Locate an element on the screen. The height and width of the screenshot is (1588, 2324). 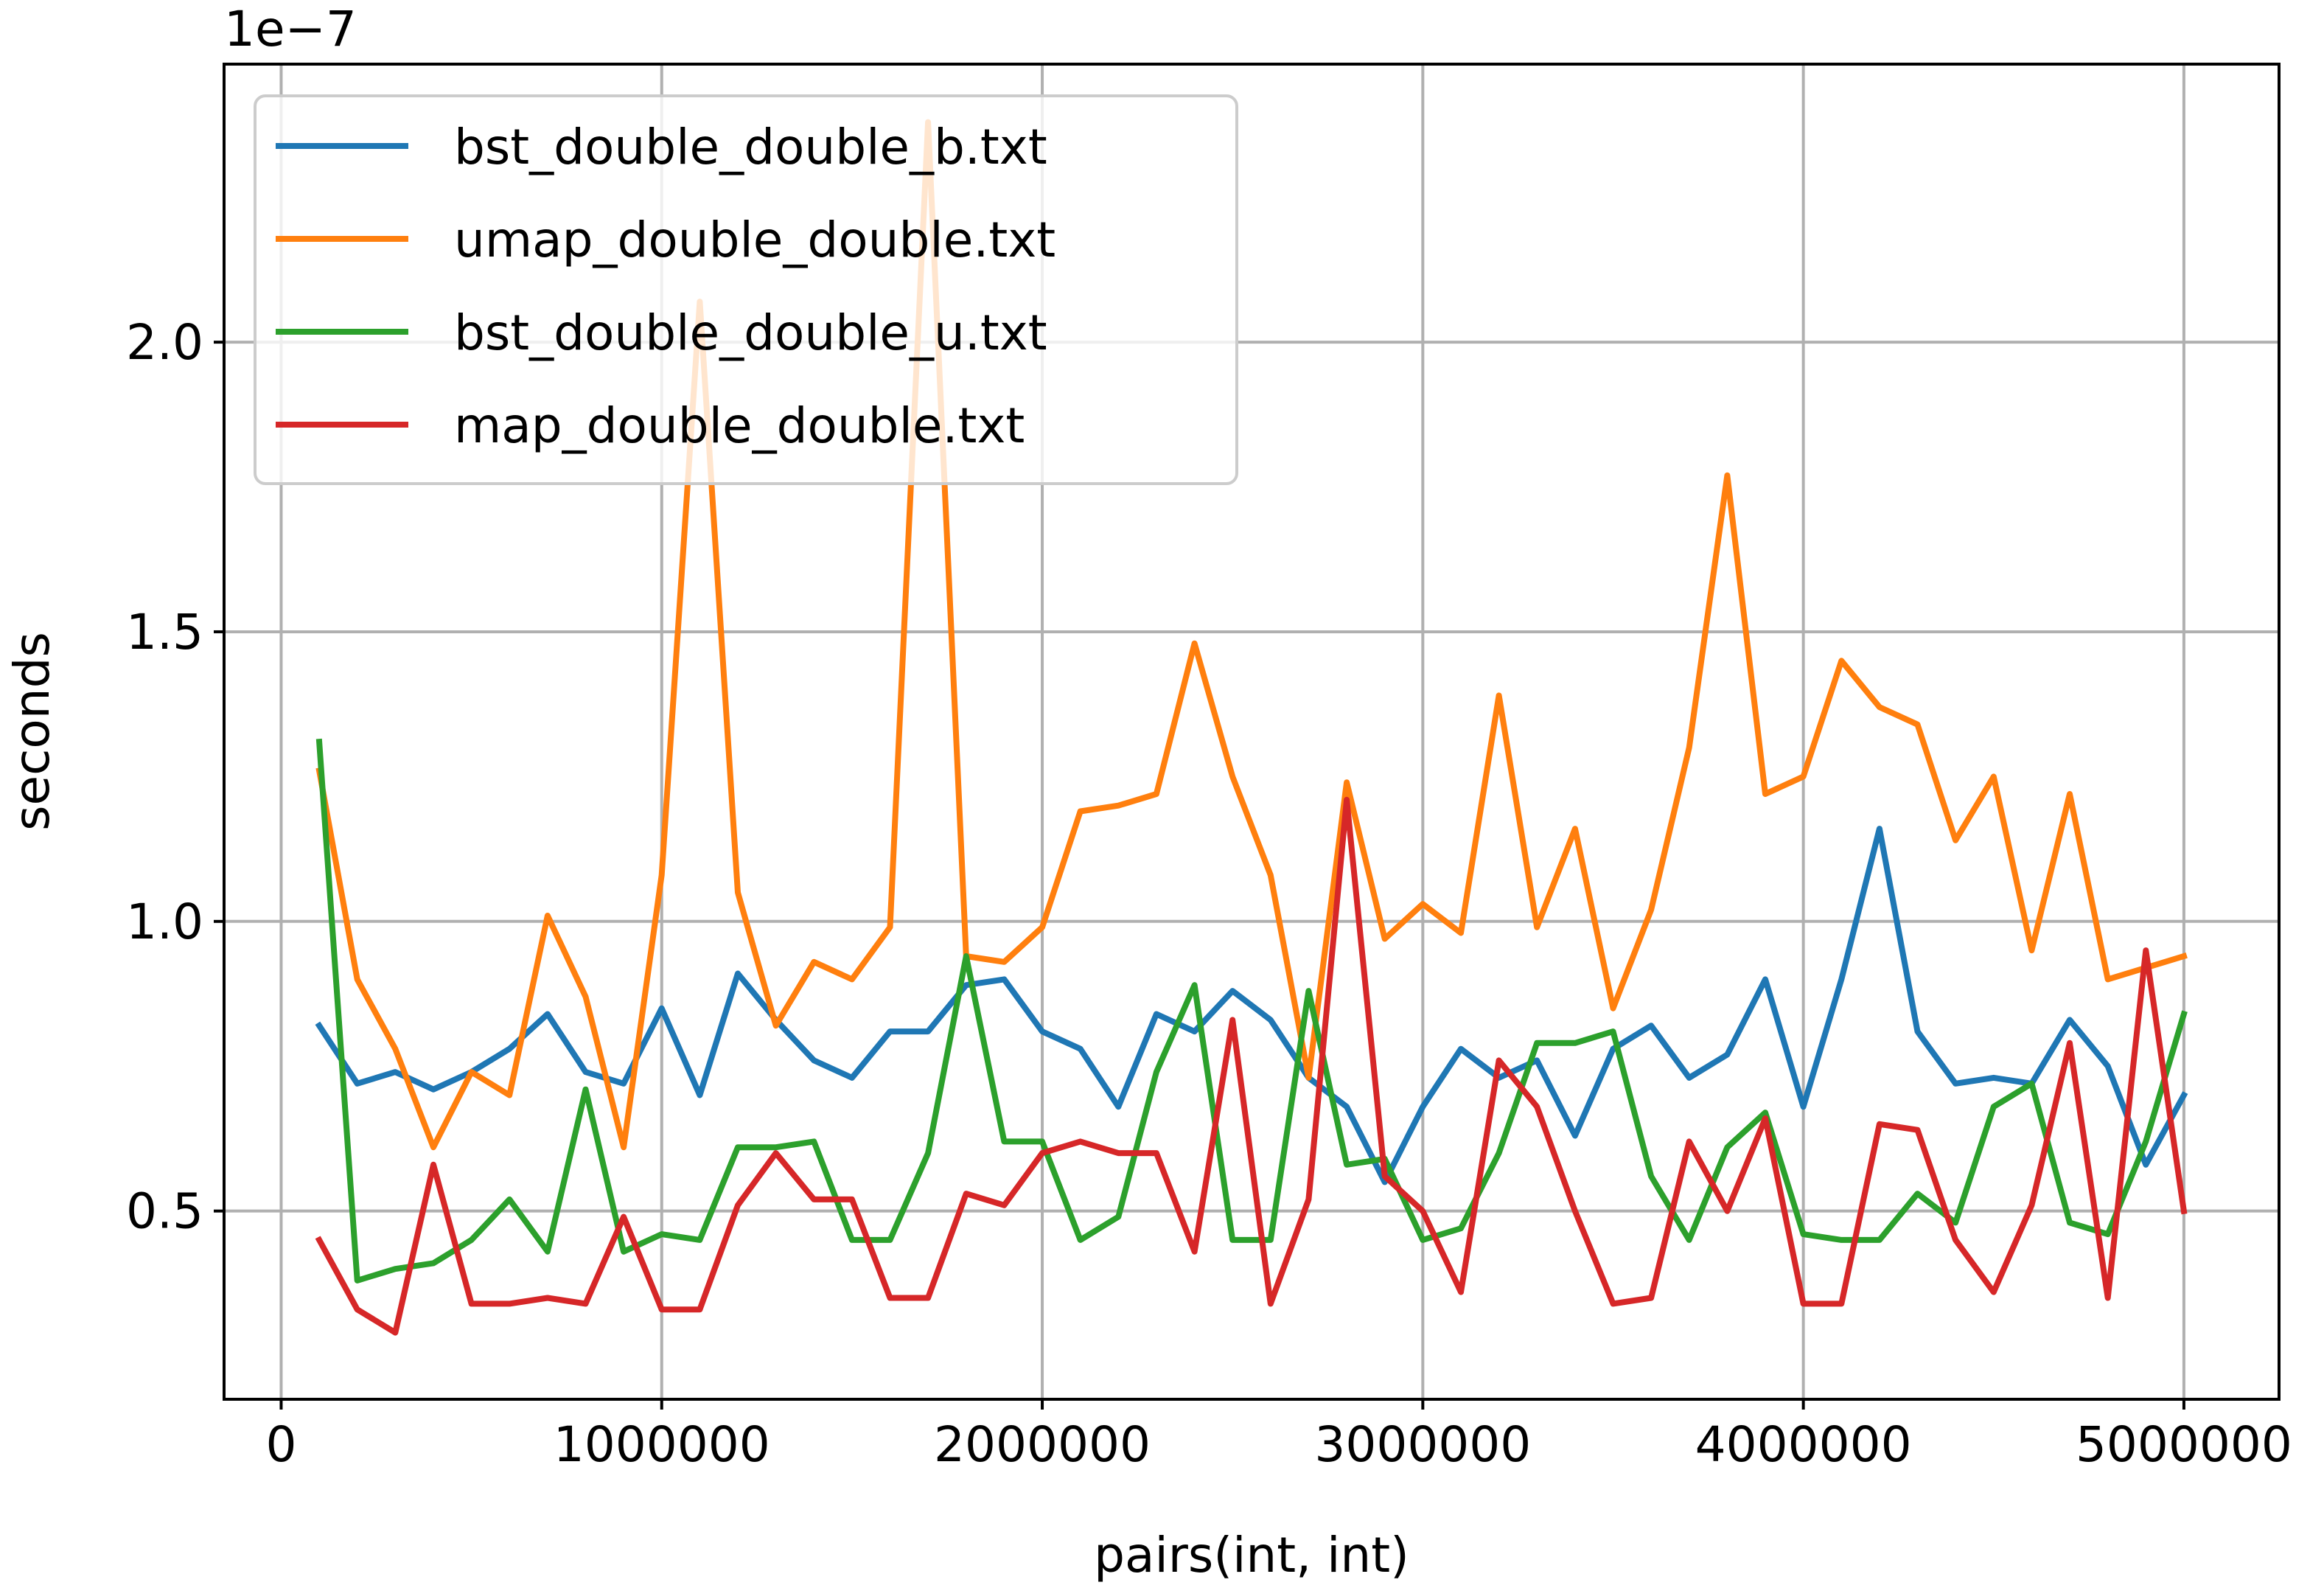
legend-label: umap_double_double.txt is located at coordinates (754, 240).